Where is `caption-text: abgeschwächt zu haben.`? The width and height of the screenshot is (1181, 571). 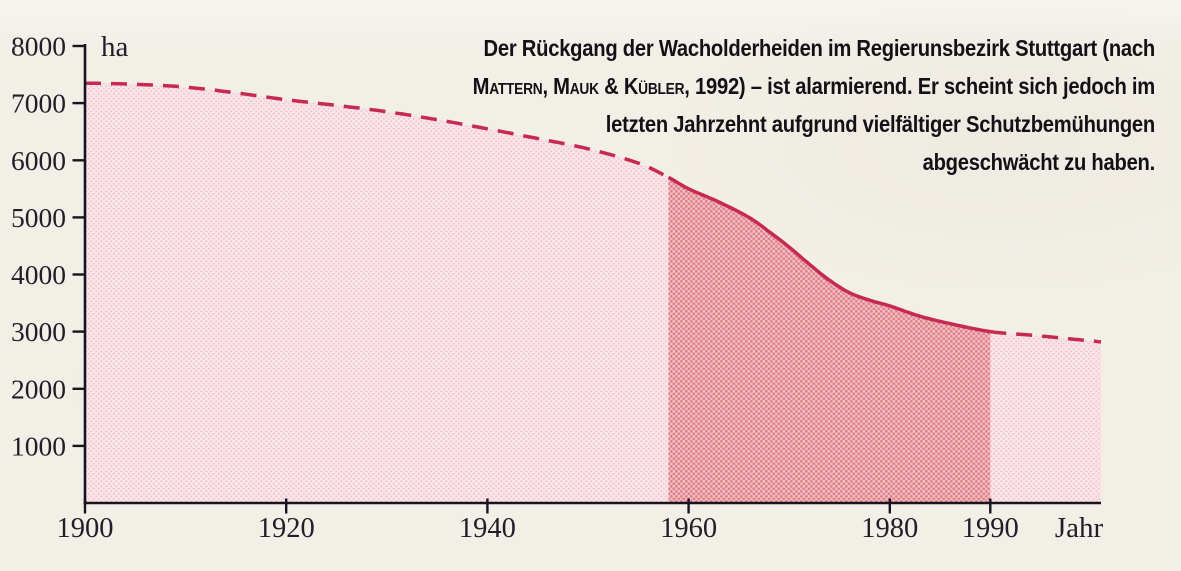
caption-text: abgeschwächt zu haben. is located at coordinates (1039, 162).